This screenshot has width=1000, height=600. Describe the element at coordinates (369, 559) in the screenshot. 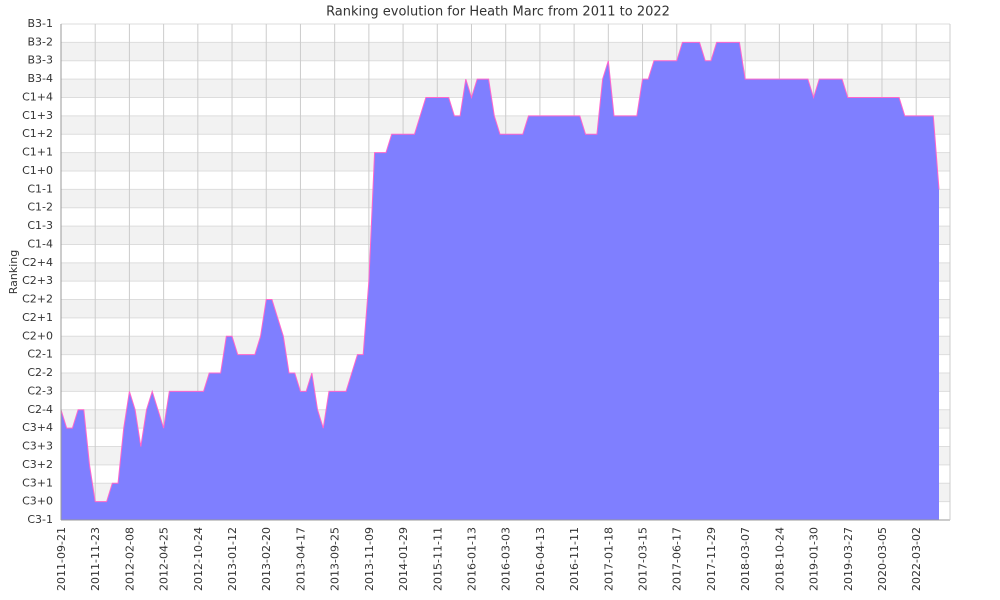

I see `x-tick-label: 2013-11-09` at that location.